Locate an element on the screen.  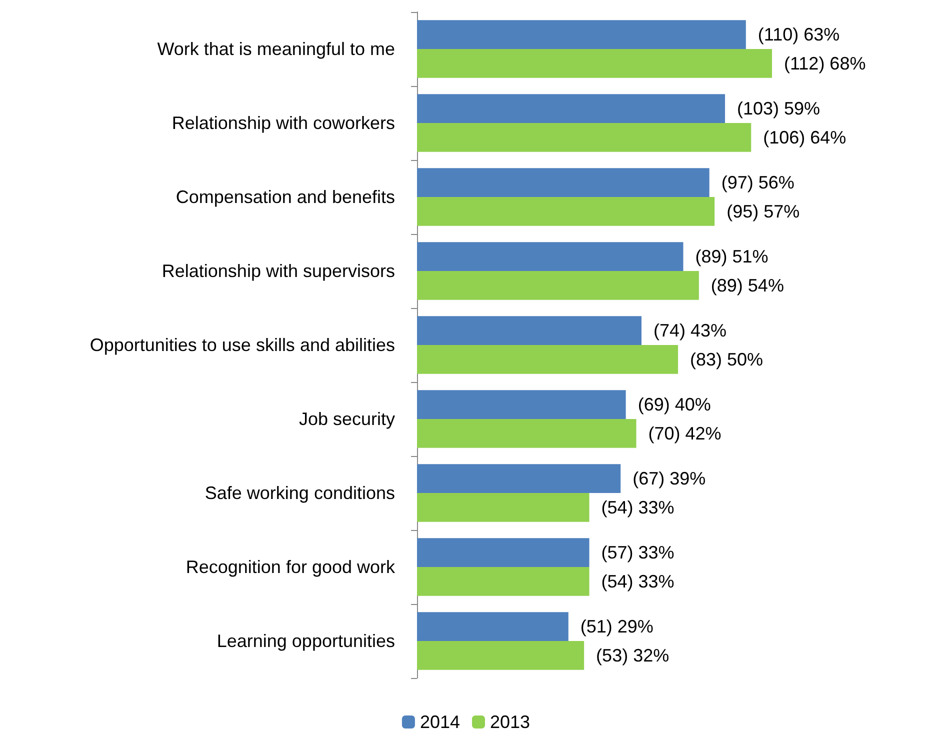
y-tick-label: Job security is located at coordinates (346, 419).